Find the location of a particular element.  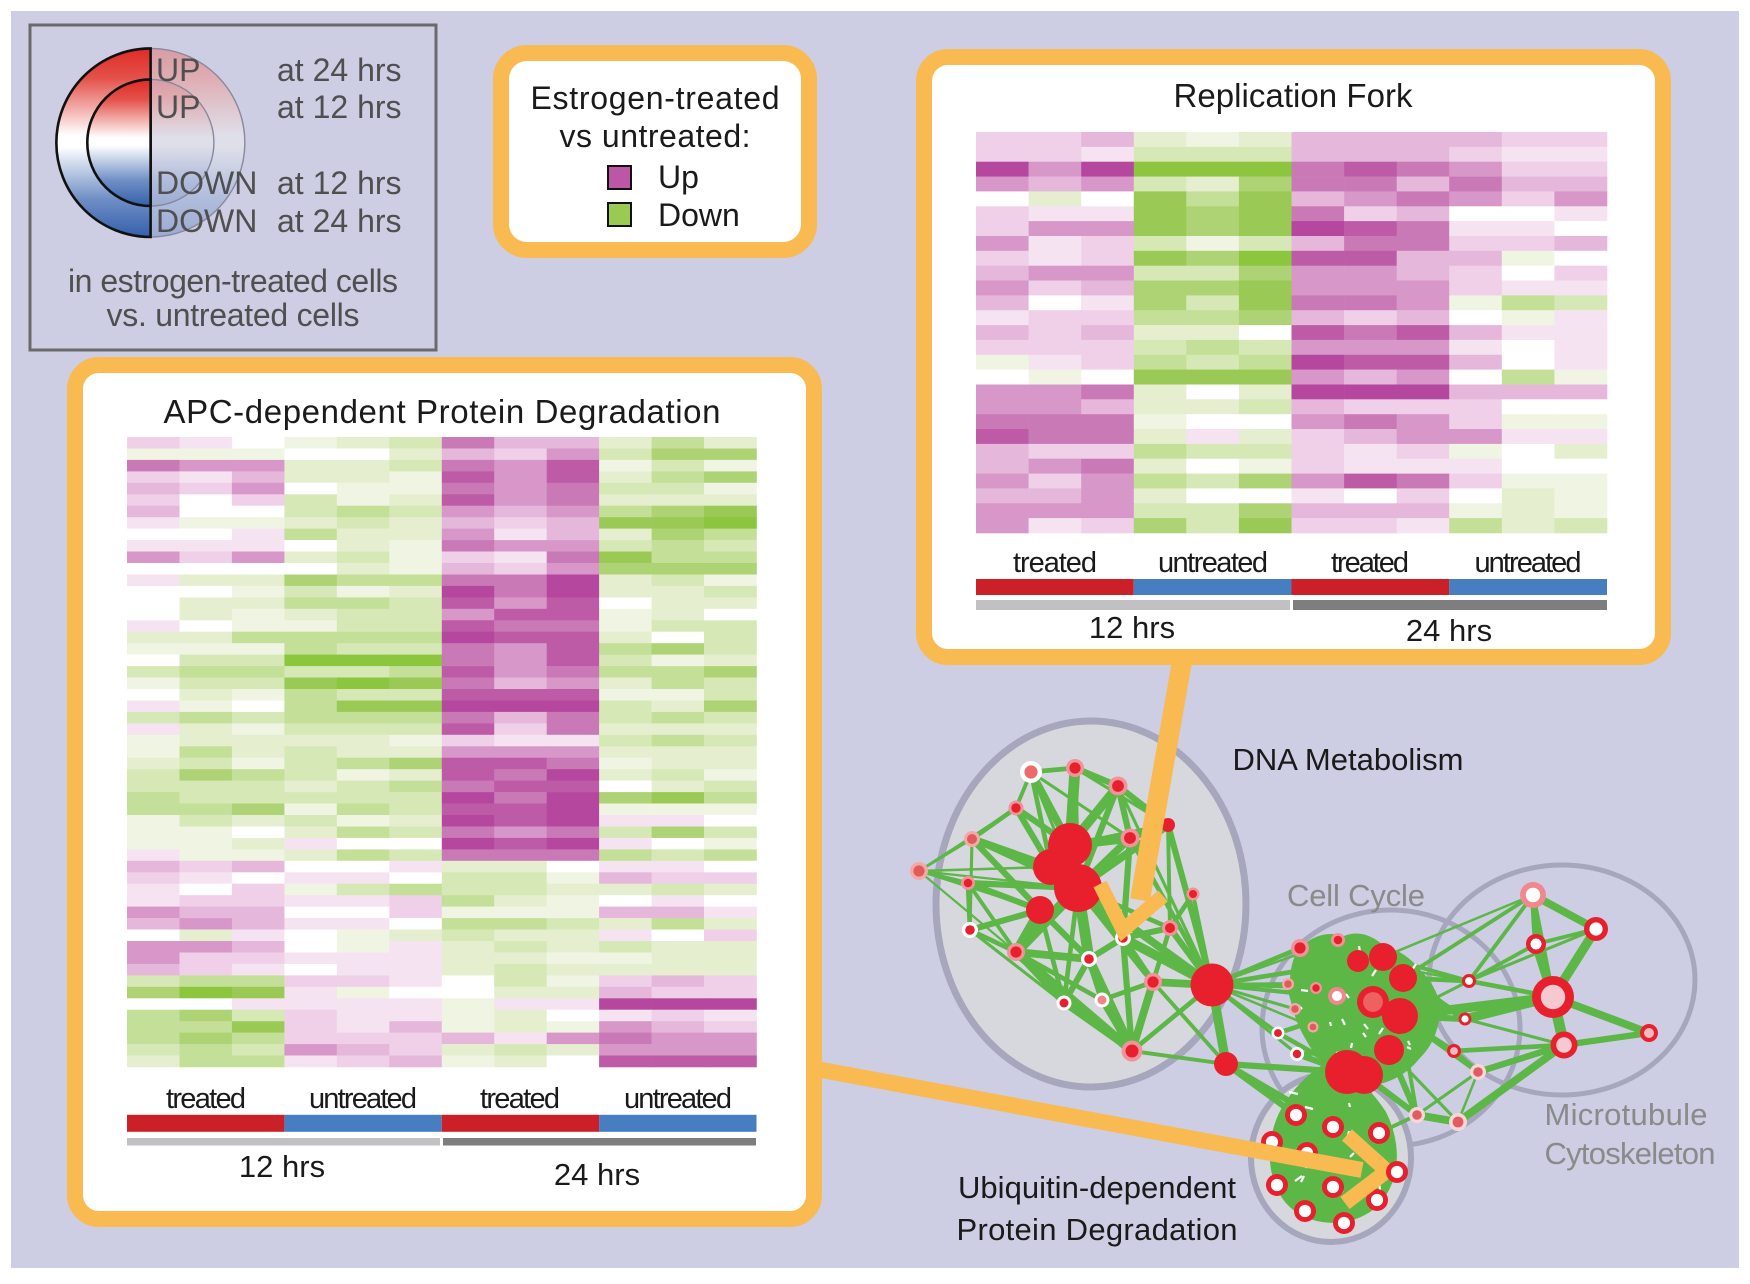

svg-text: vs untreated: is located at coordinates (655, 136).